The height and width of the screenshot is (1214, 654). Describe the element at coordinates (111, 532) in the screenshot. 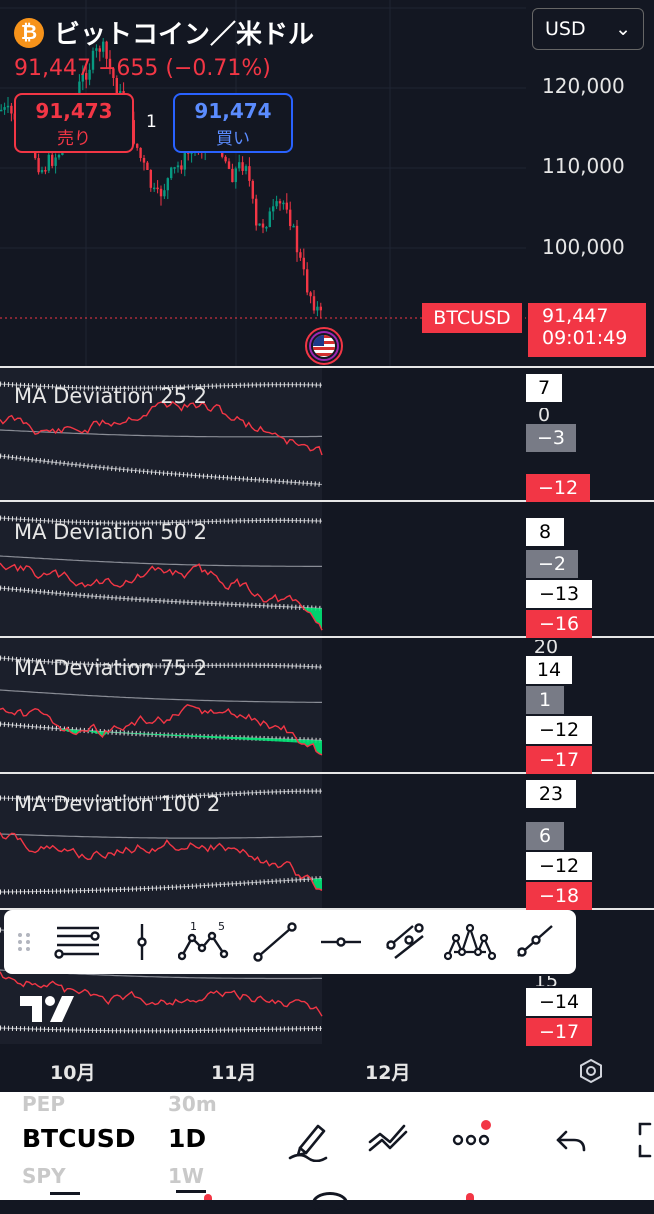

I see `indicator-title: MA Deviation 50 2` at that location.